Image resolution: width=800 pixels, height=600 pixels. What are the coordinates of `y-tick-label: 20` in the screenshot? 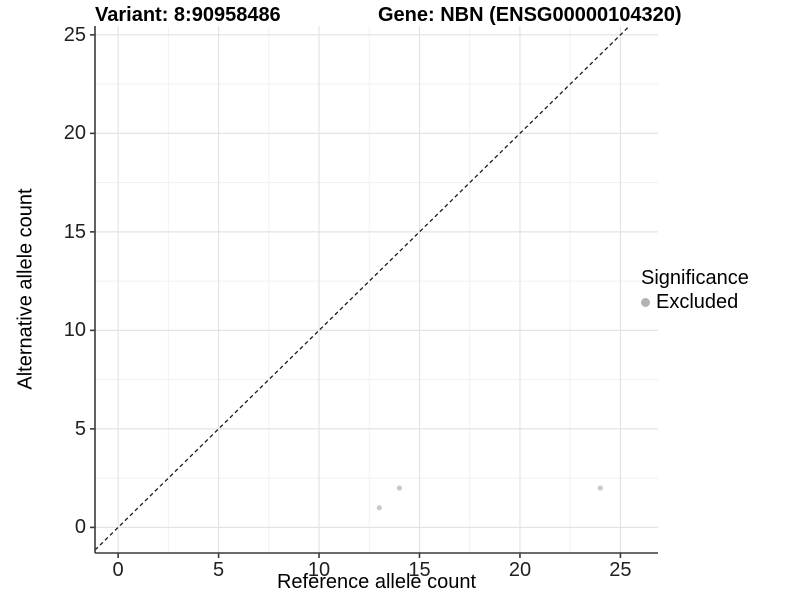 It's located at (74, 133).